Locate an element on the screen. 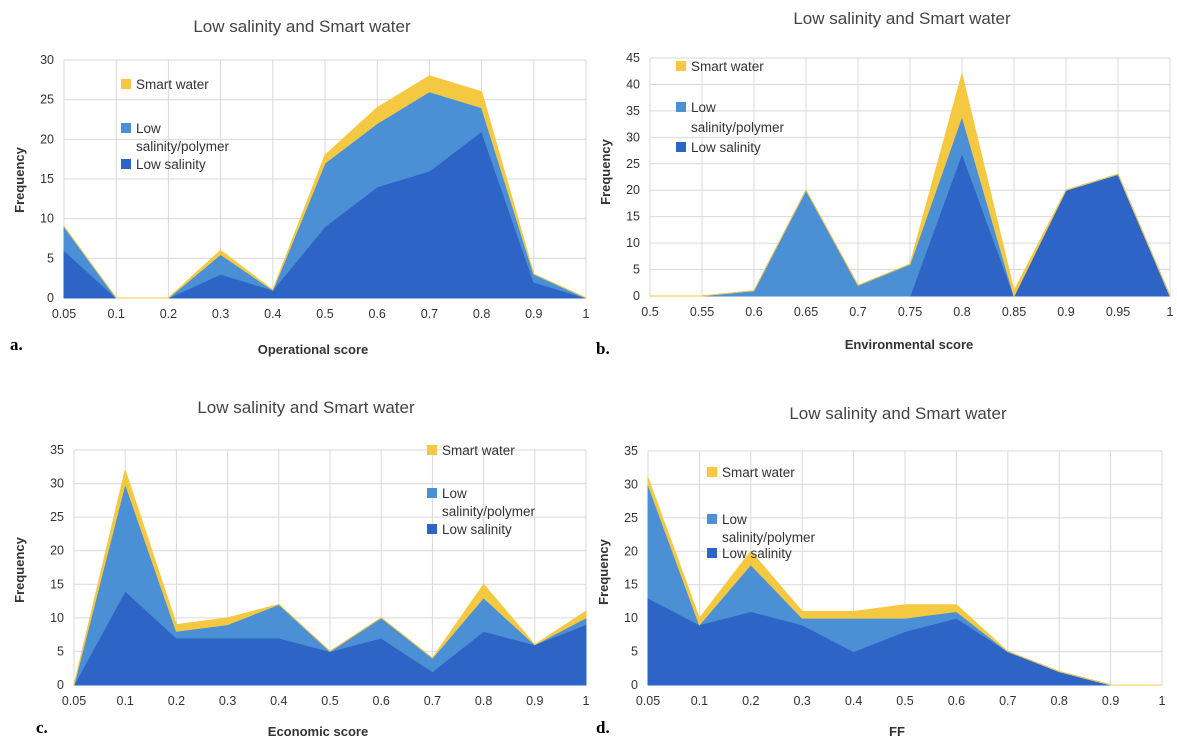 This screenshot has width=1177, height=740. x-tick-labels: 0.5 0.55 0.6 0.65 0.7 0.75 0.8 0.85 0.9 0.95 1 is located at coordinates (907, 312).